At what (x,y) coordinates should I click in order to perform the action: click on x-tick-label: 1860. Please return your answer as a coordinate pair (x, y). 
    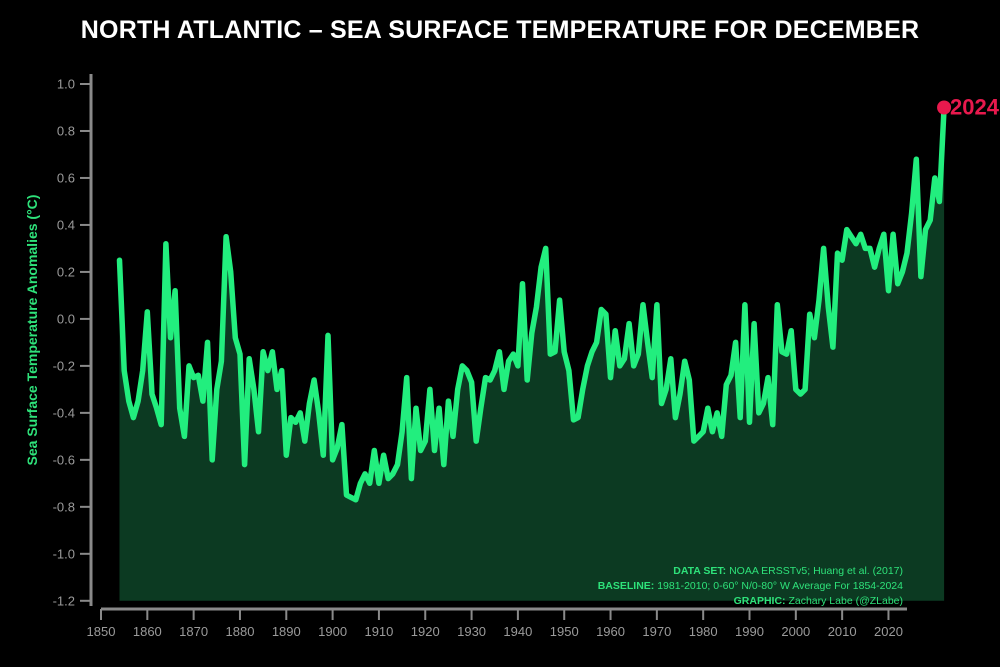
    Looking at the image, I should click on (147, 631).